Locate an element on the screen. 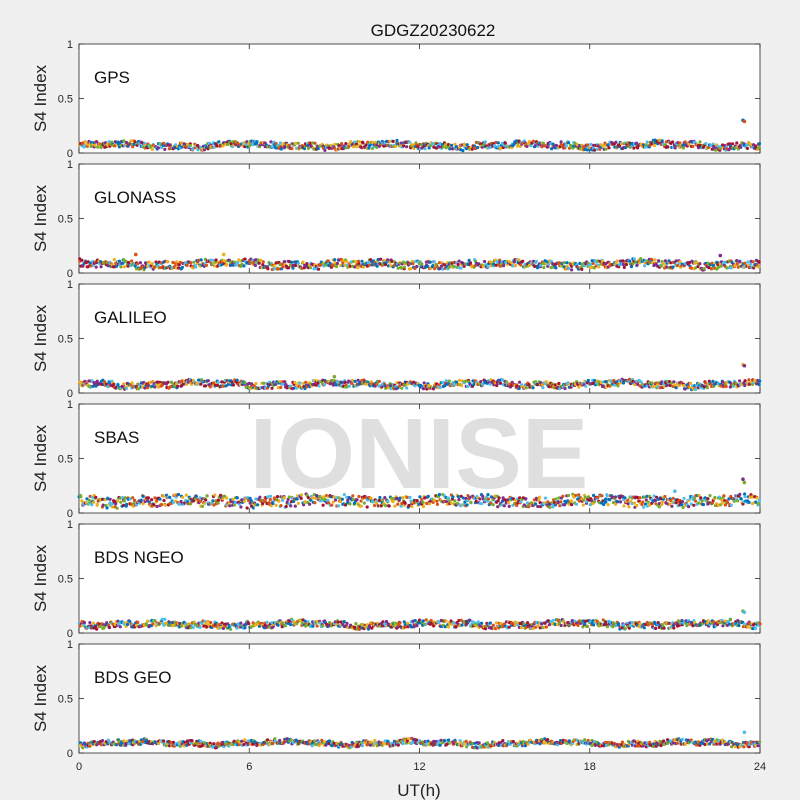 The height and width of the screenshot is (800, 800). panel-label: SBAS is located at coordinates (116, 437).